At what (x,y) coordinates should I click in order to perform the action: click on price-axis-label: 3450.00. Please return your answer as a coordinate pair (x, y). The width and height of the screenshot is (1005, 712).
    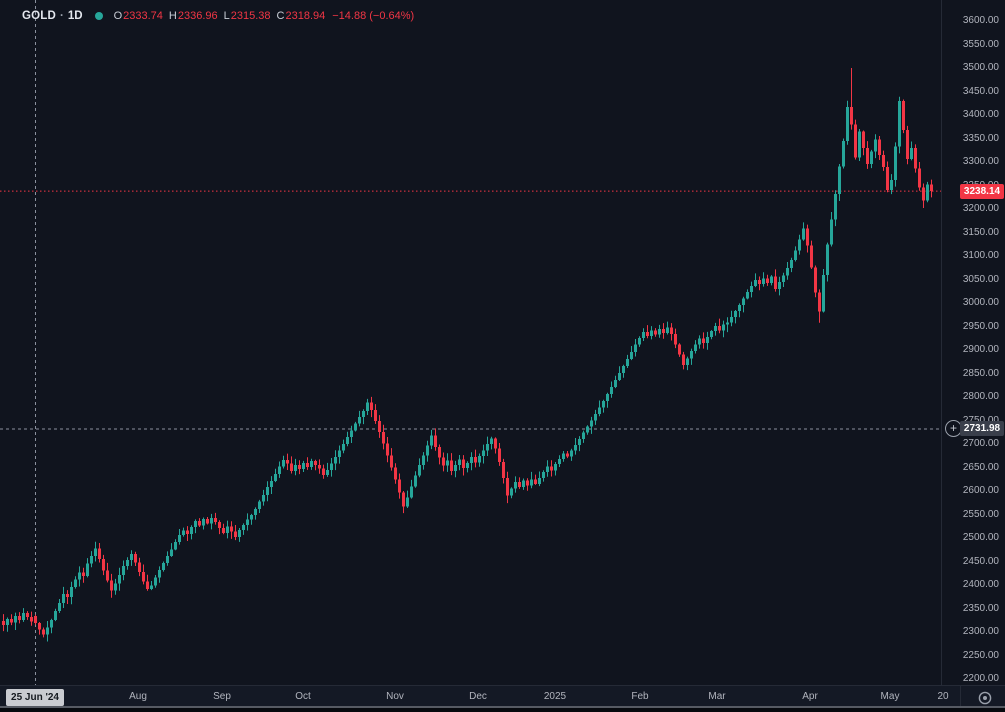
    Looking at the image, I should click on (980, 91).